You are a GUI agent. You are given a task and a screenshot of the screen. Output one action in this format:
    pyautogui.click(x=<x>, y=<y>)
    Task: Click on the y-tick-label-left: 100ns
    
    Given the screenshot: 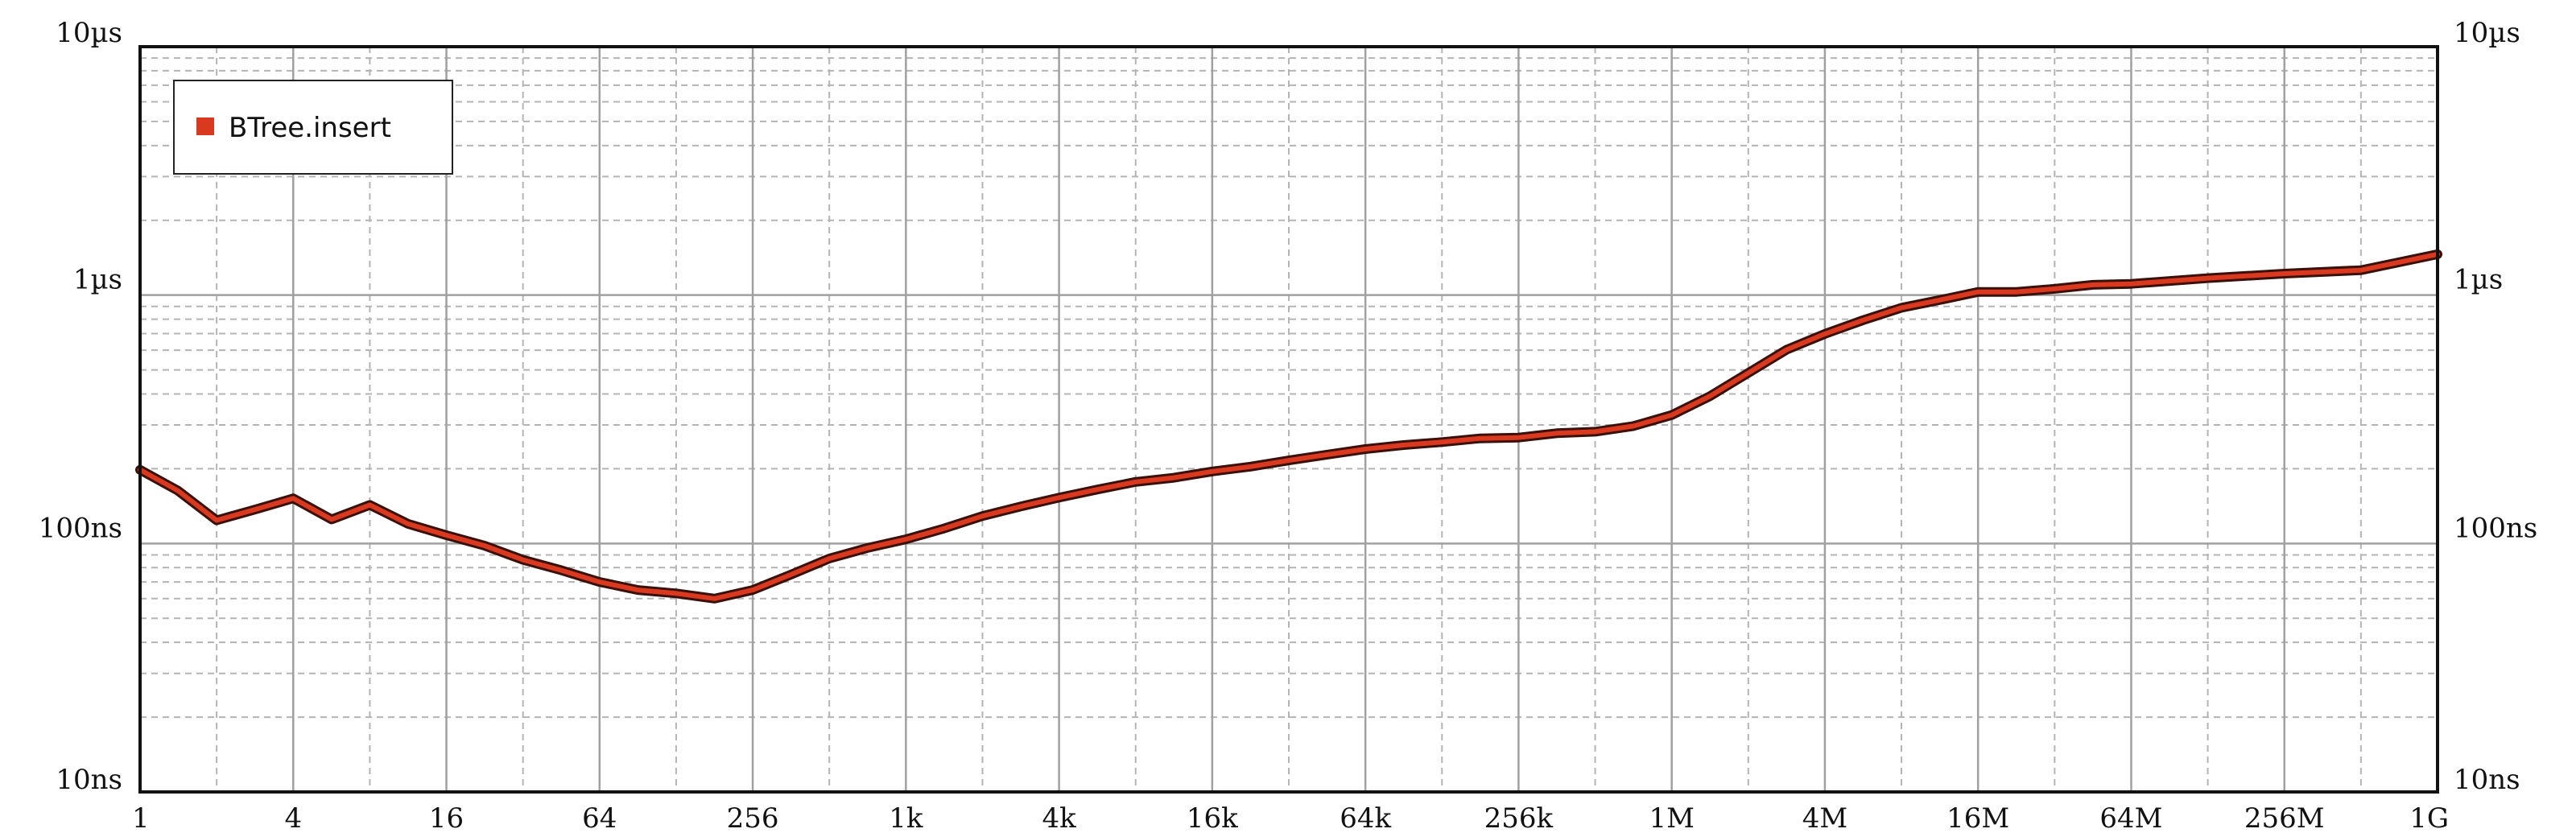 What is the action you would take?
    pyautogui.click(x=80, y=528)
    